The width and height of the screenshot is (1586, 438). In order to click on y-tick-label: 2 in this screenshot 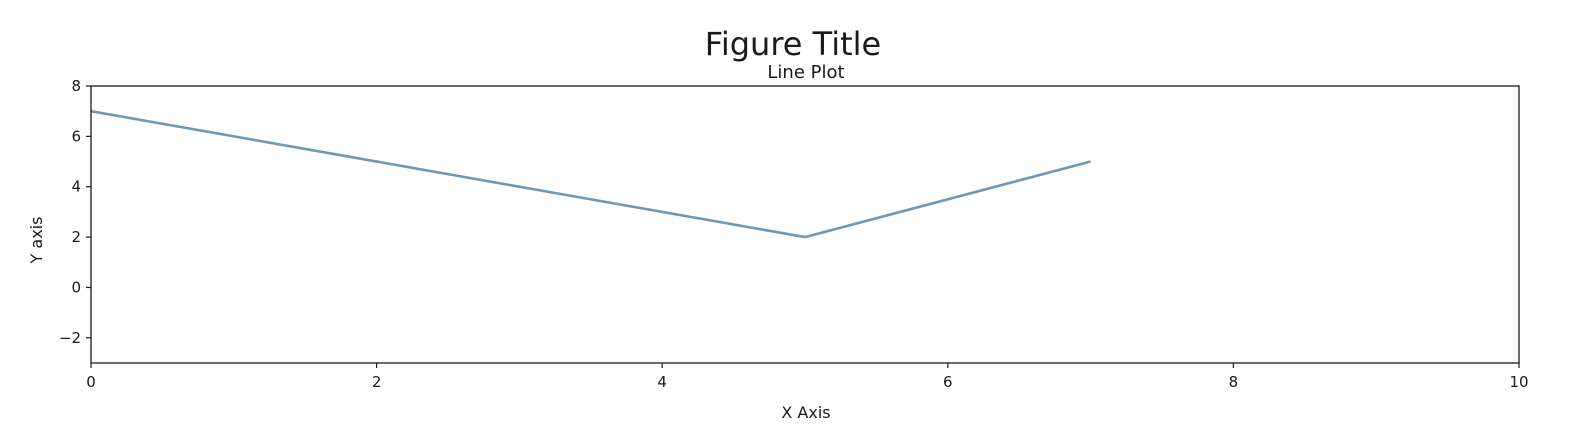, I will do `click(76, 237)`.